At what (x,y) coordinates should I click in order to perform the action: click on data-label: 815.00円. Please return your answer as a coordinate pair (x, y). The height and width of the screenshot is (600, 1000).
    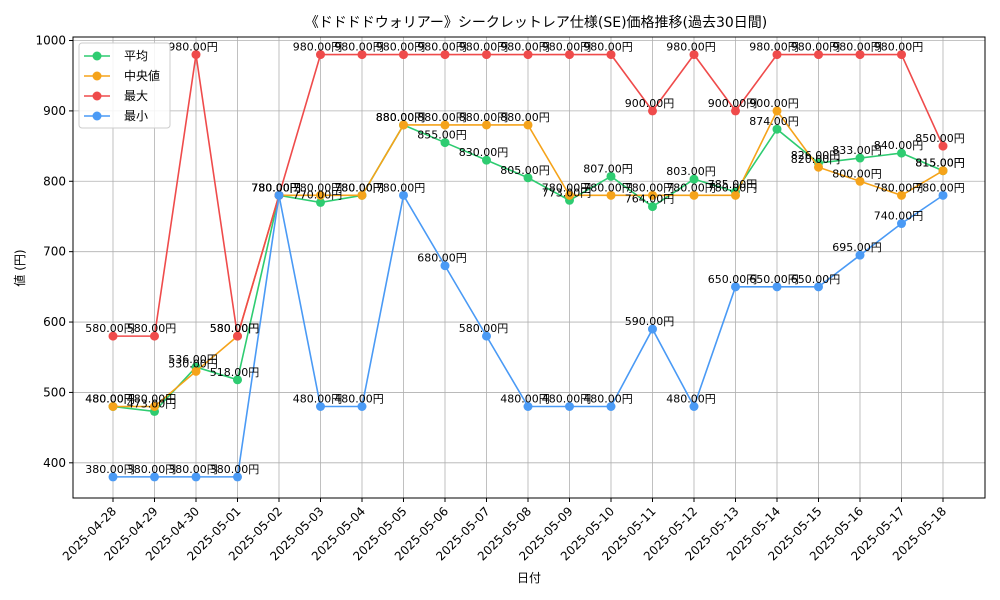
    Looking at the image, I should click on (940, 163).